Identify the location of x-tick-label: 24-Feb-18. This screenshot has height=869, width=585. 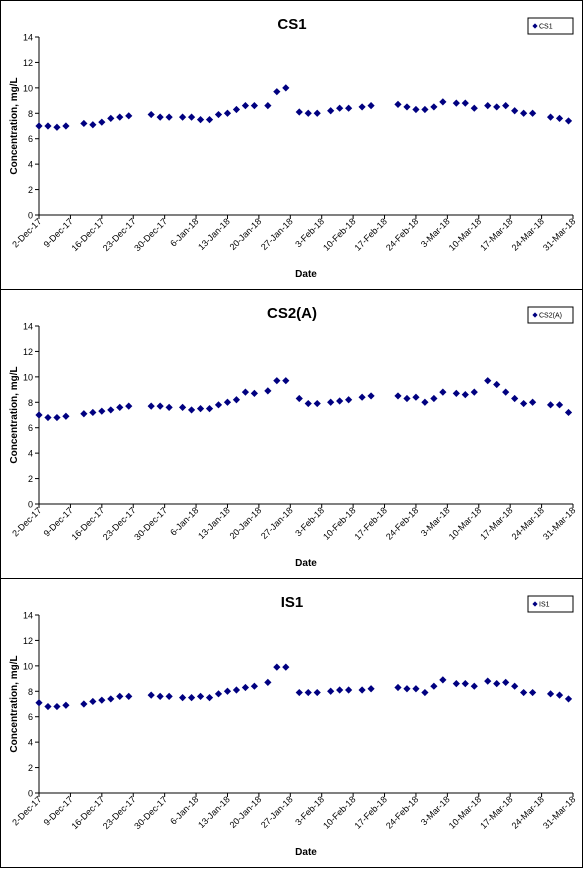
(402, 812).